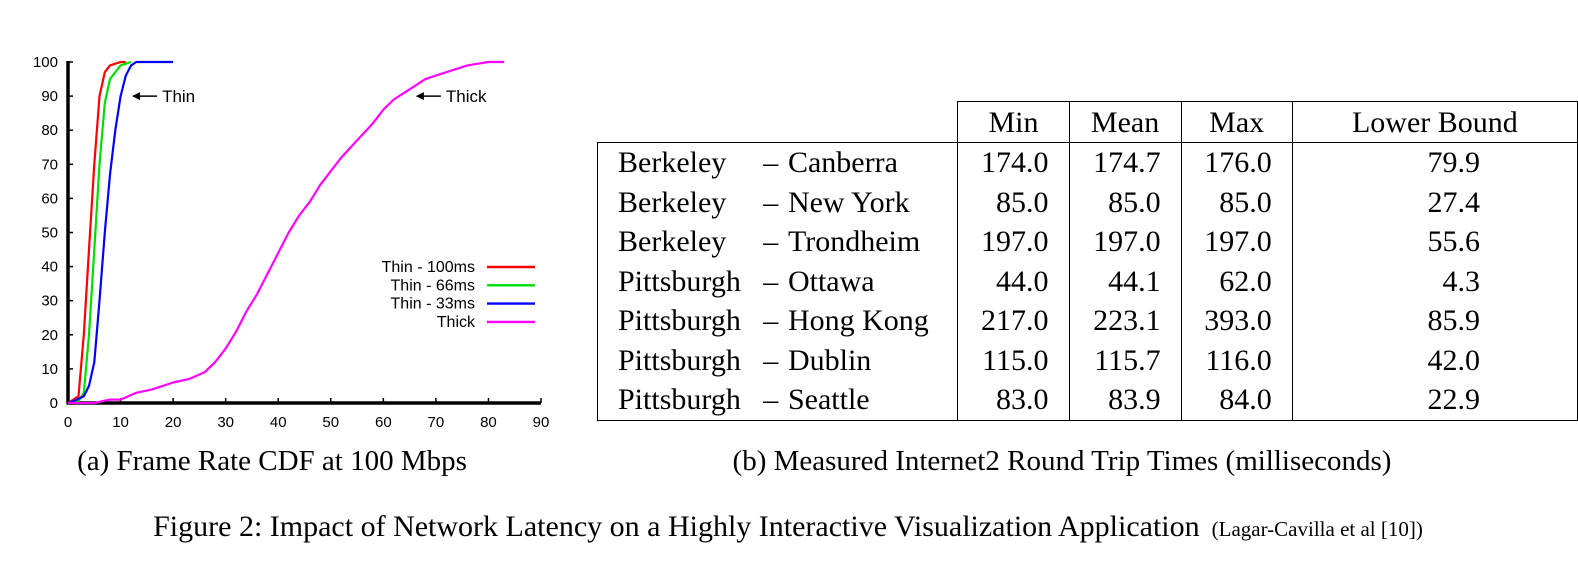 The height and width of the screenshot is (568, 1578). What do you see at coordinates (1013, 242) in the screenshot?
I see `cell-min: 197.0` at bounding box center [1013, 242].